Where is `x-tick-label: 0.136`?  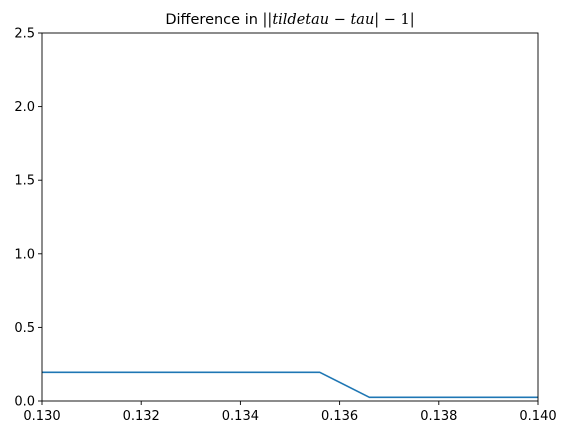
x-tick-label: 0.136 is located at coordinates (339, 416).